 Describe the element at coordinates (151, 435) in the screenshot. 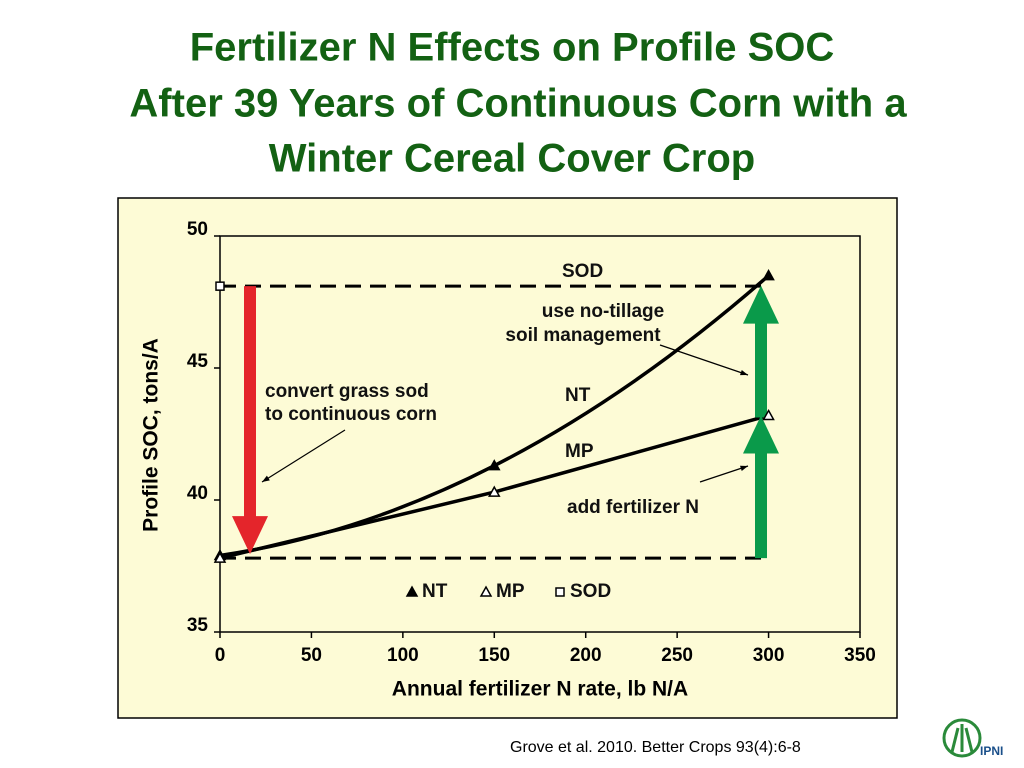

I see `y-axis-label: Profile SOC, tons/A` at that location.